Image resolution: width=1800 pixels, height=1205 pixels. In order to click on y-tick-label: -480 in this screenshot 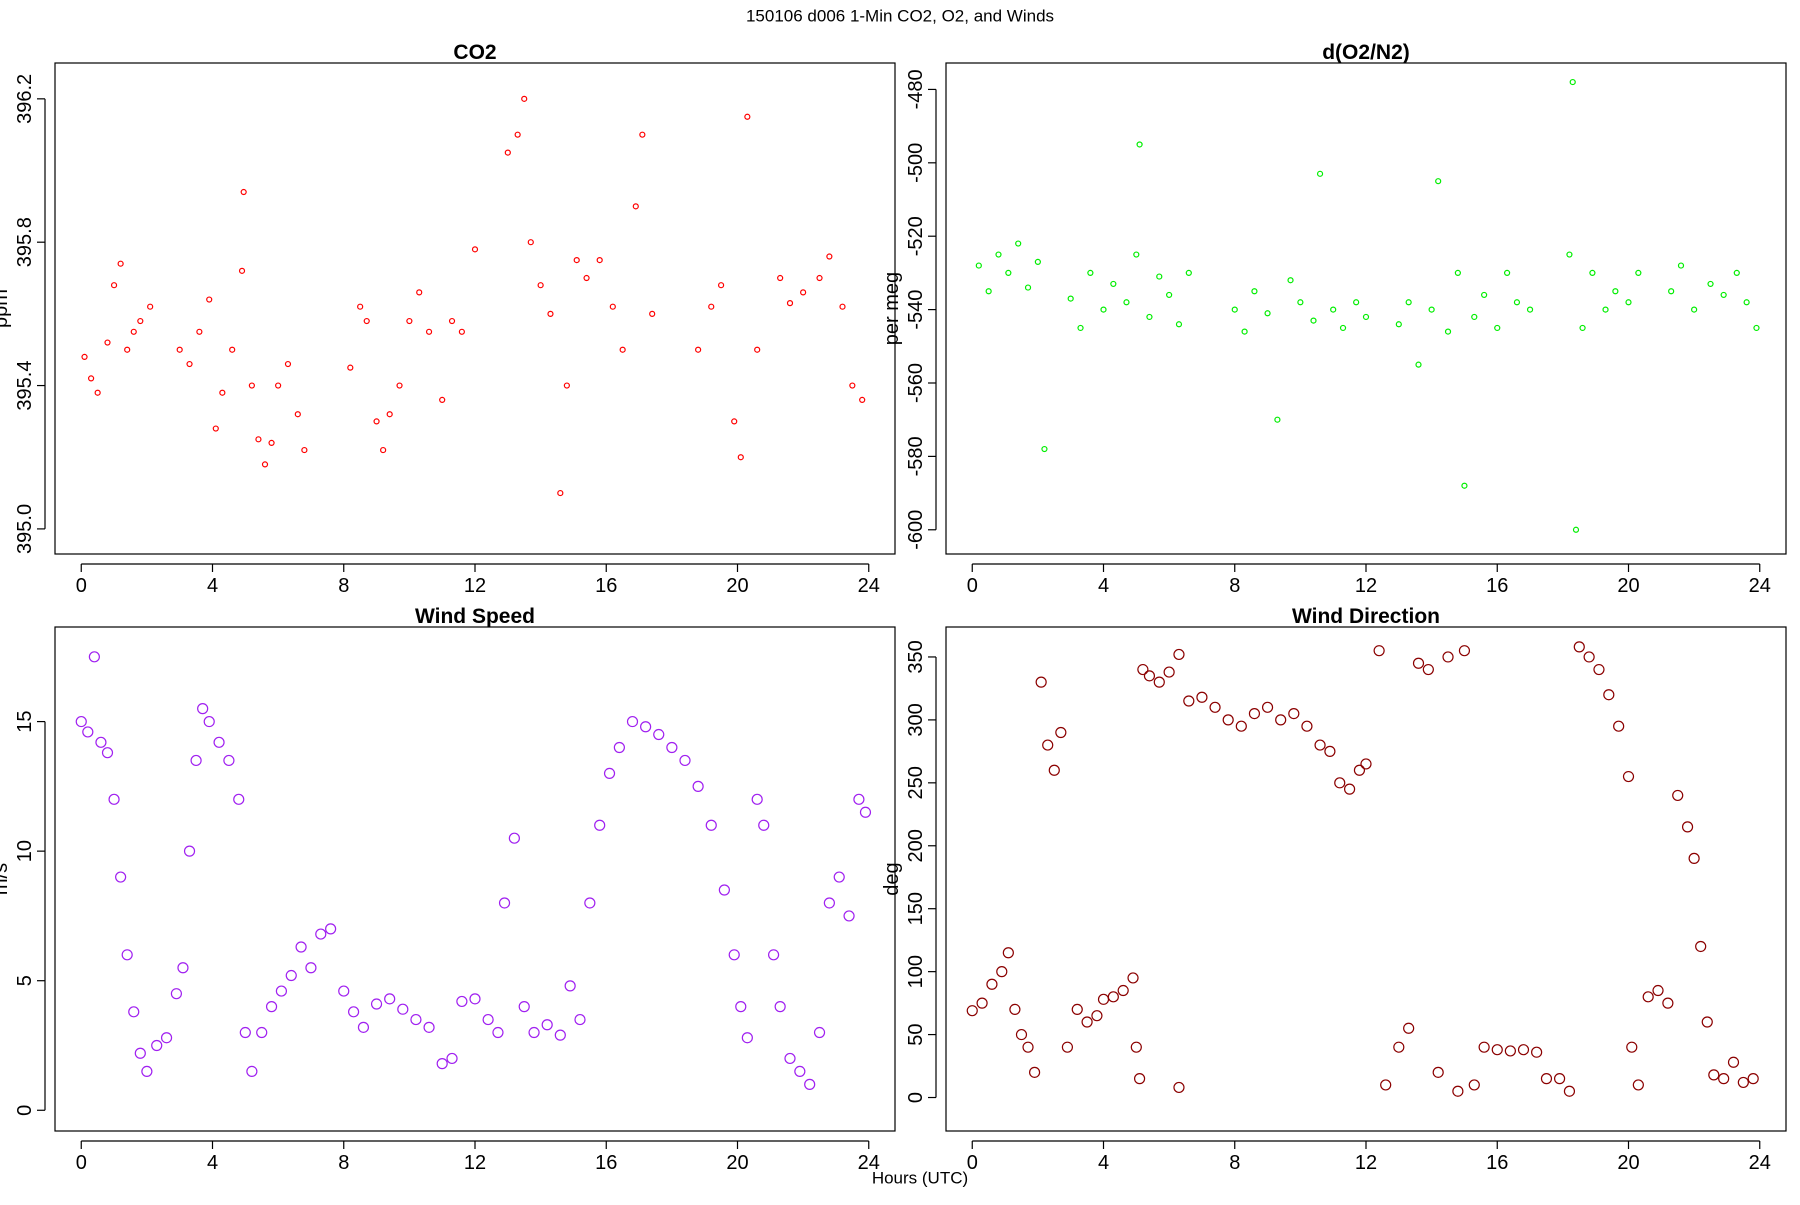, I will do `click(916, 89)`.